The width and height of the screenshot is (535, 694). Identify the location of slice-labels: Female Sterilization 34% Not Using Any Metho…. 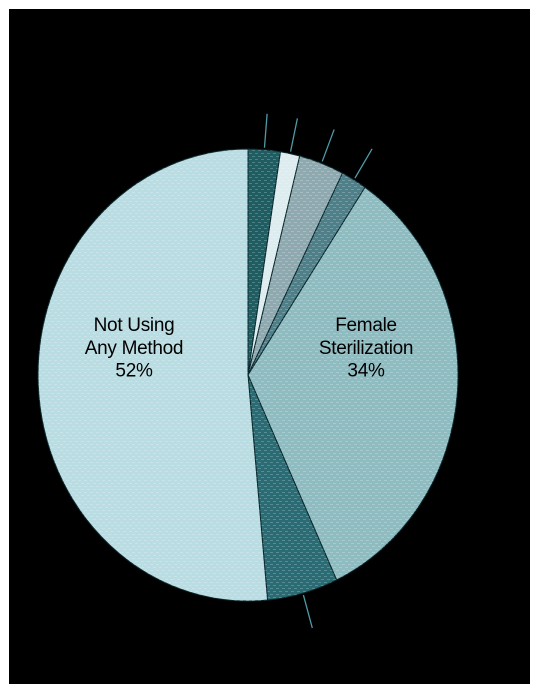
(249, 348).